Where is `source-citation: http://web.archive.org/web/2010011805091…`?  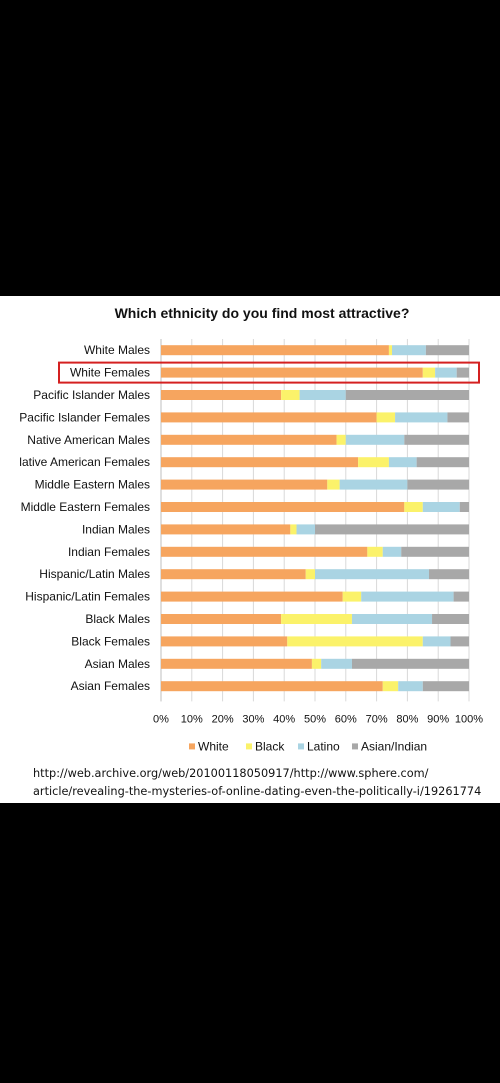
source-citation: http://web.archive.org/web/2010011805091… is located at coordinates (263, 783).